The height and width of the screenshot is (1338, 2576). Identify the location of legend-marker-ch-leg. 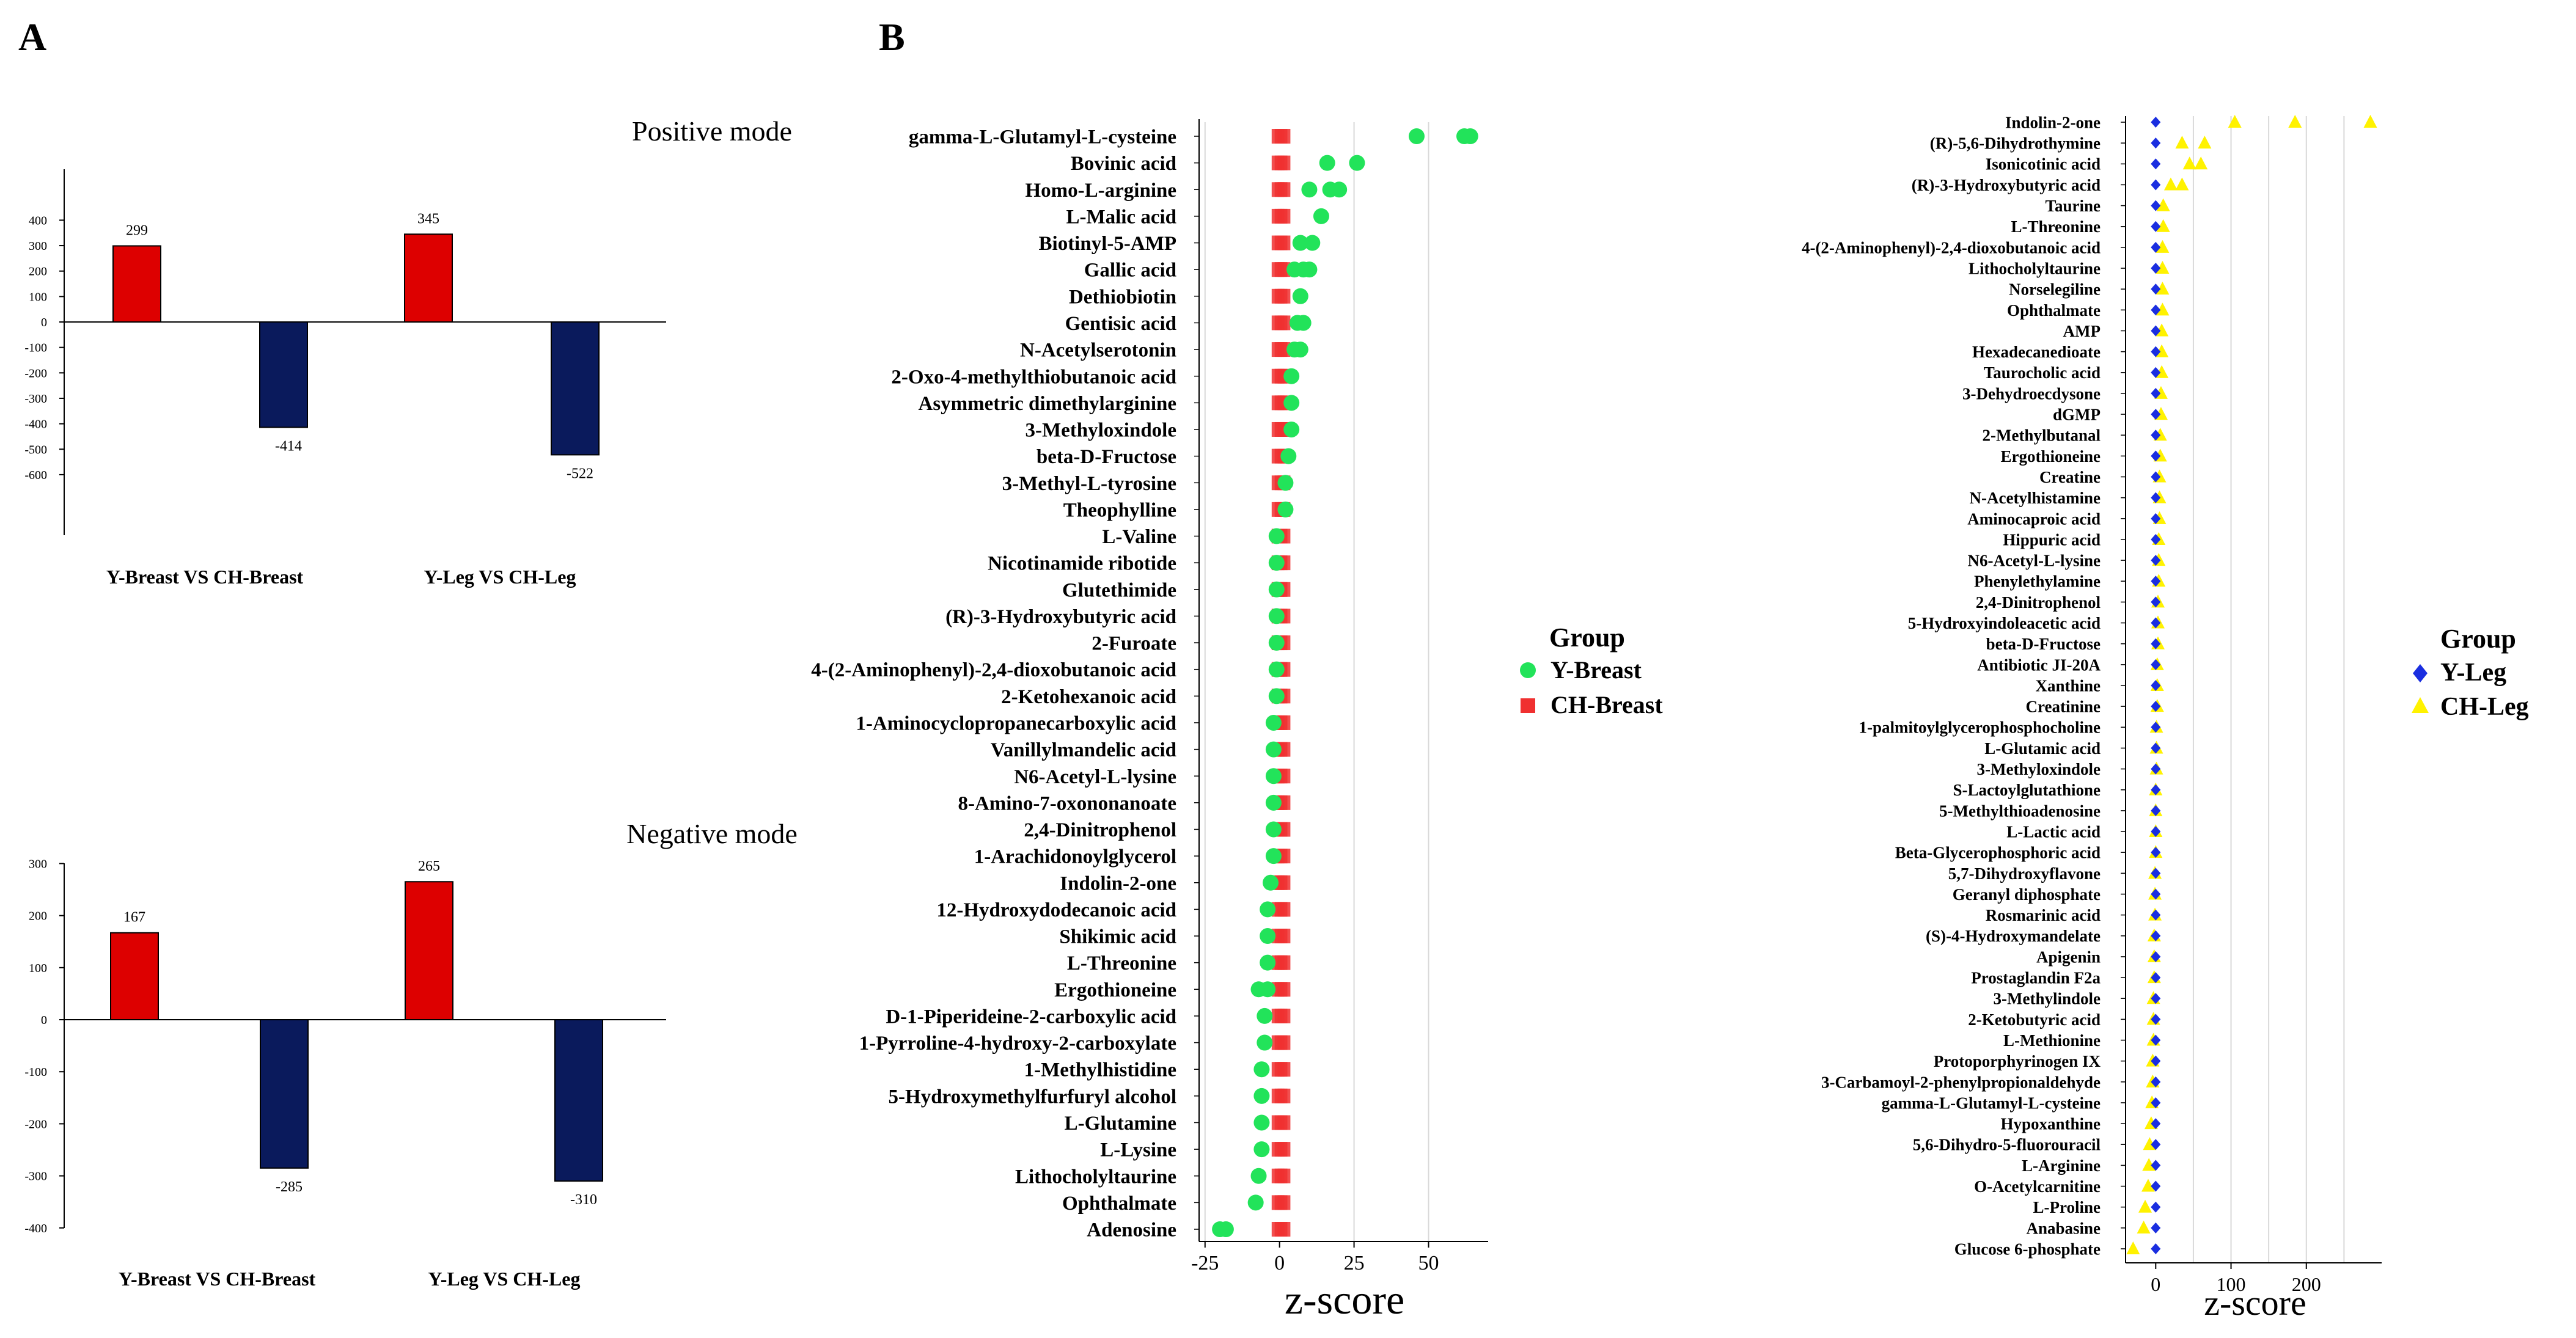
(2420, 705).